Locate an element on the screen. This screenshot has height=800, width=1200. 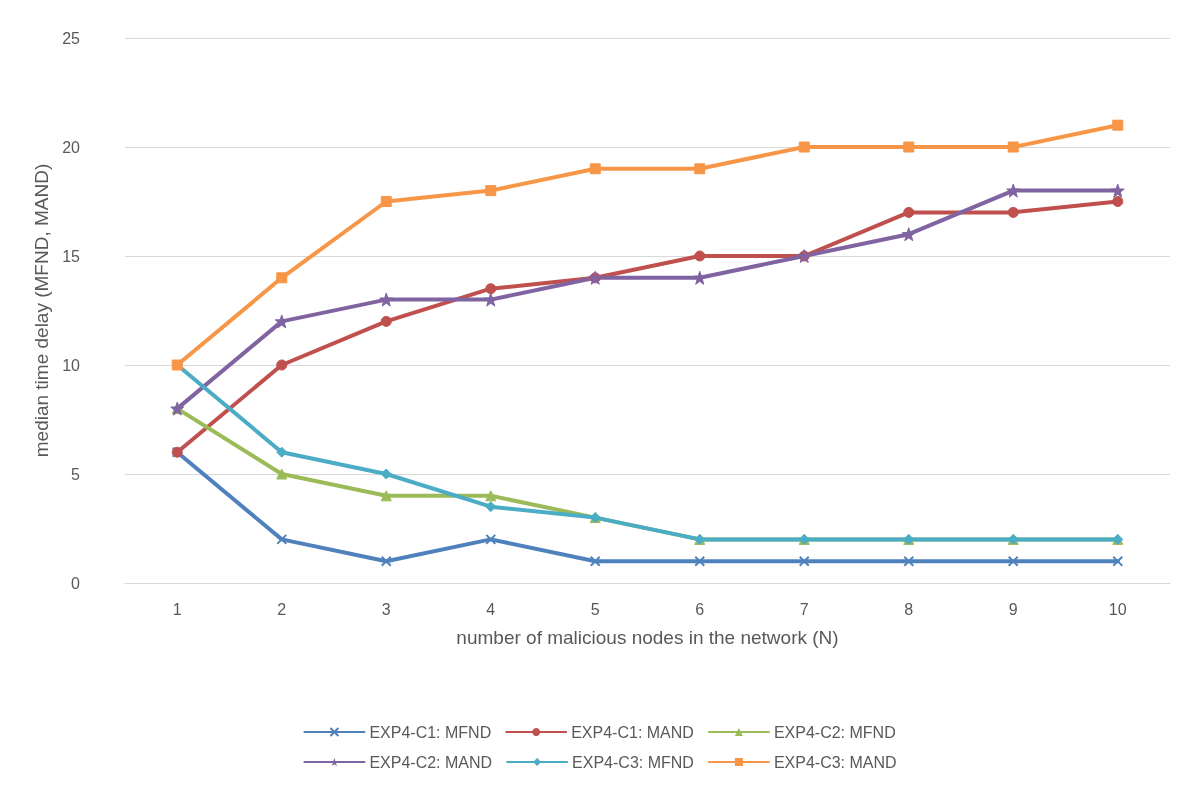
legend-label: EXP4-C2: MAND is located at coordinates (431, 762).